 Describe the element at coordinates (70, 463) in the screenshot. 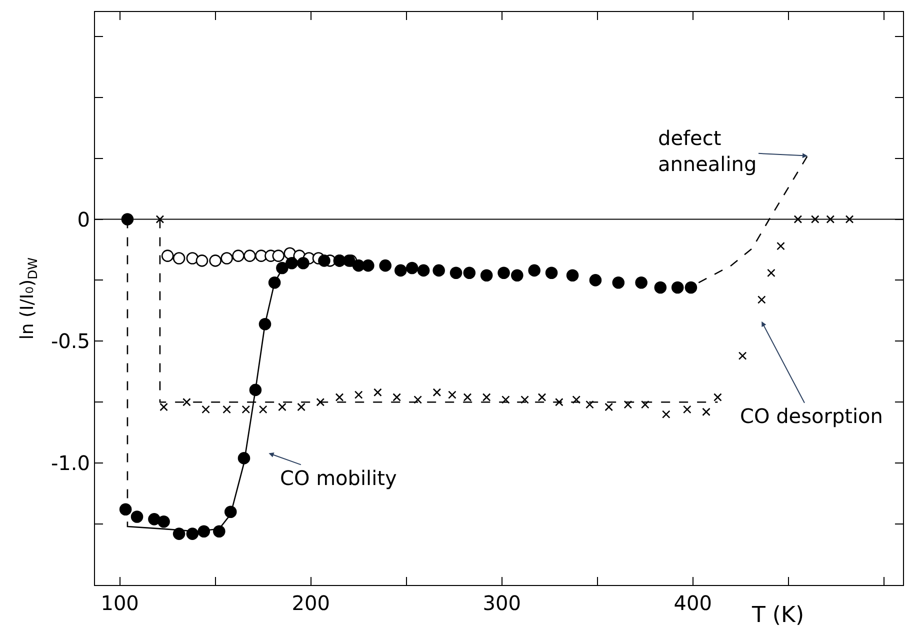

I see `y-tick-label: -1.0` at that location.